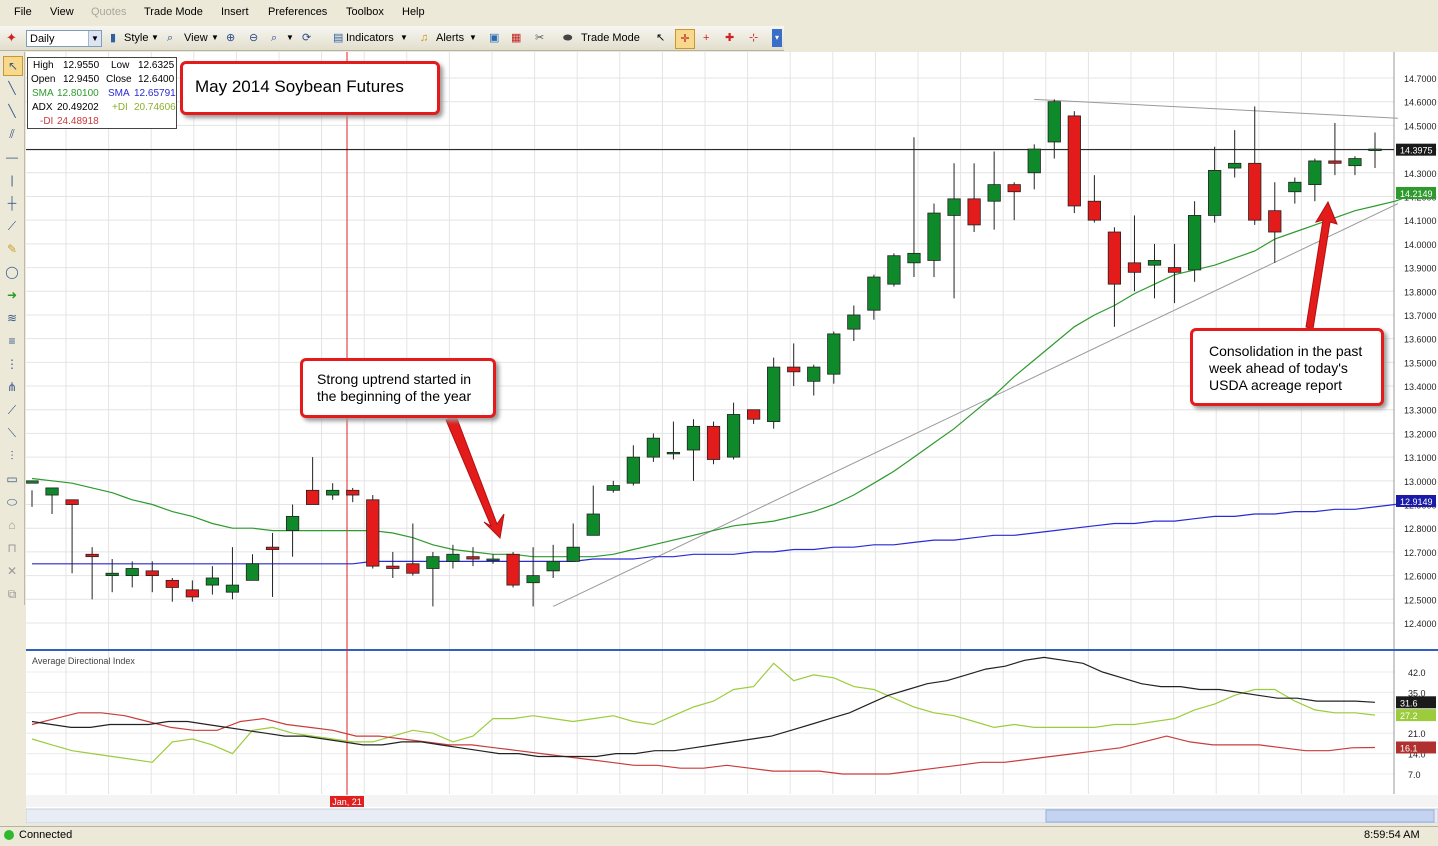 This screenshot has width=1438, height=846. What do you see at coordinates (12, 272) in the screenshot?
I see `callout-icon: ◯` at bounding box center [12, 272].